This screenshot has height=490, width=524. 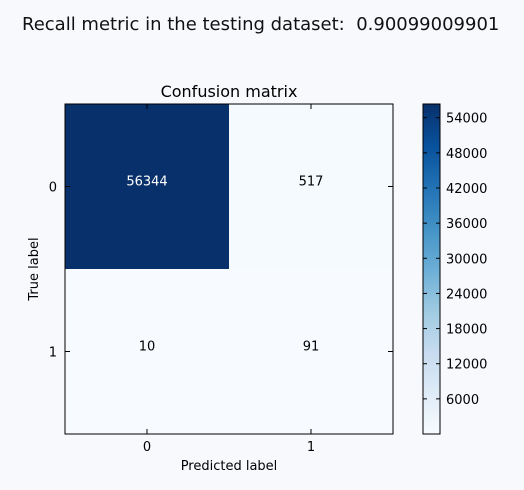 What do you see at coordinates (466, 119) in the screenshot?
I see `colorbar-tick-label: 54000` at bounding box center [466, 119].